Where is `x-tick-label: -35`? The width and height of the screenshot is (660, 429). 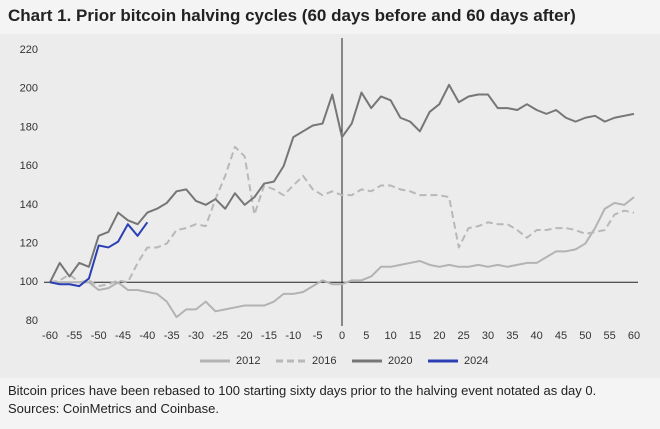
x-tick-label: -35 is located at coordinates (172, 336).